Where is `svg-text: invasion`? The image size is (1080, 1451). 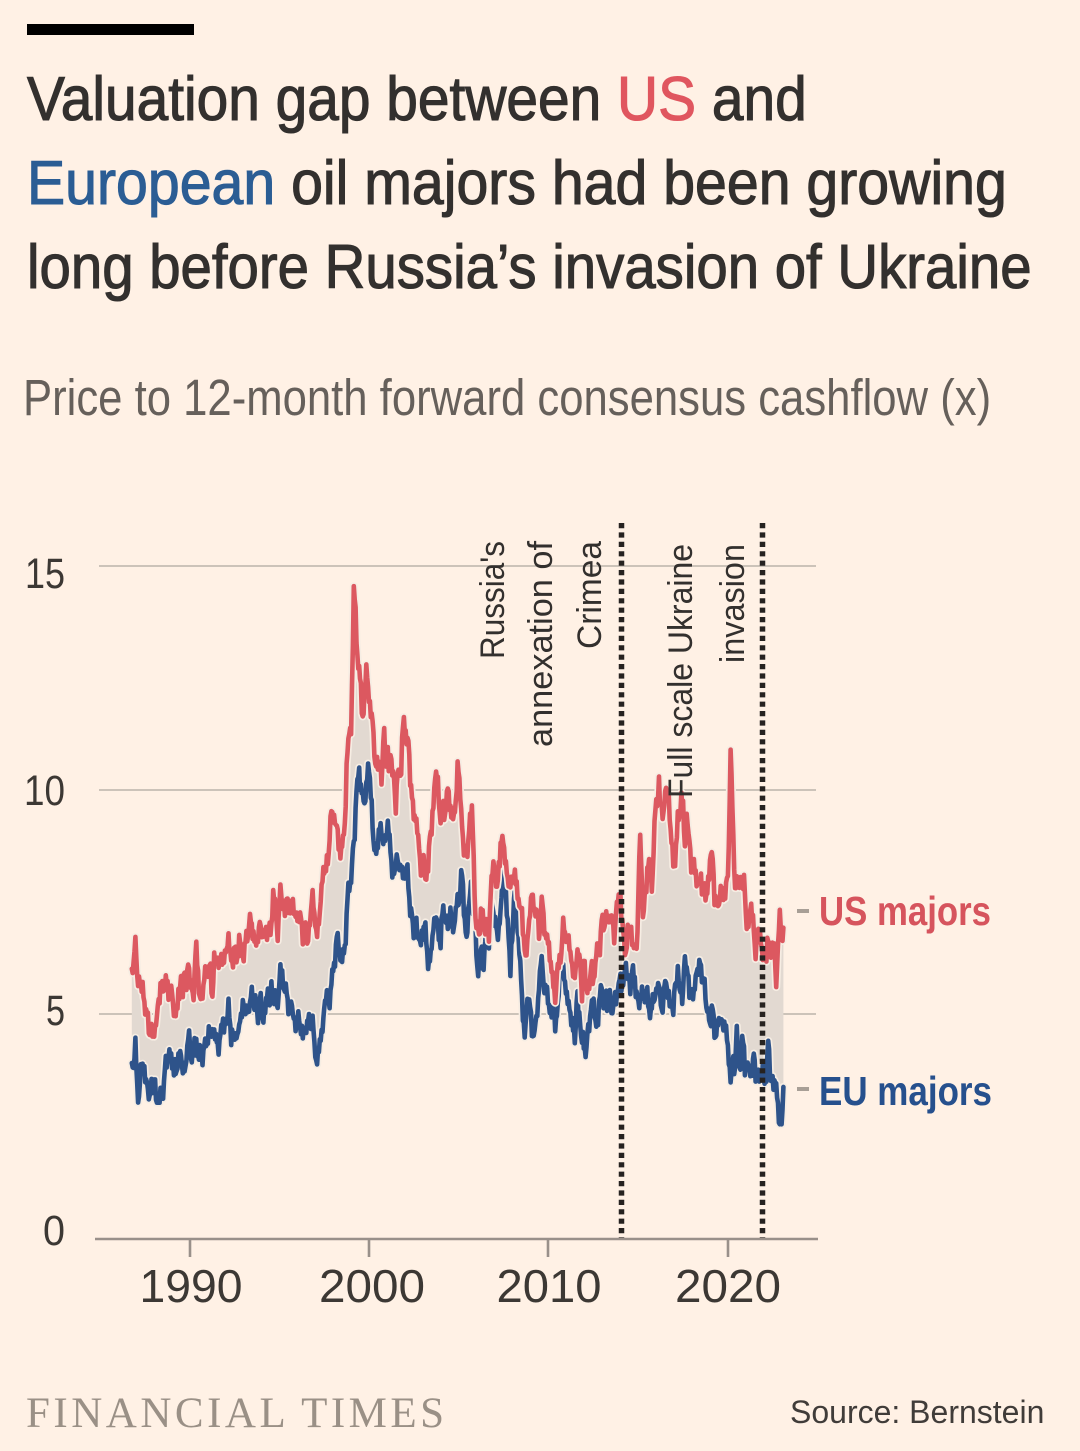
svg-text: invasion is located at coordinates (733, 603).